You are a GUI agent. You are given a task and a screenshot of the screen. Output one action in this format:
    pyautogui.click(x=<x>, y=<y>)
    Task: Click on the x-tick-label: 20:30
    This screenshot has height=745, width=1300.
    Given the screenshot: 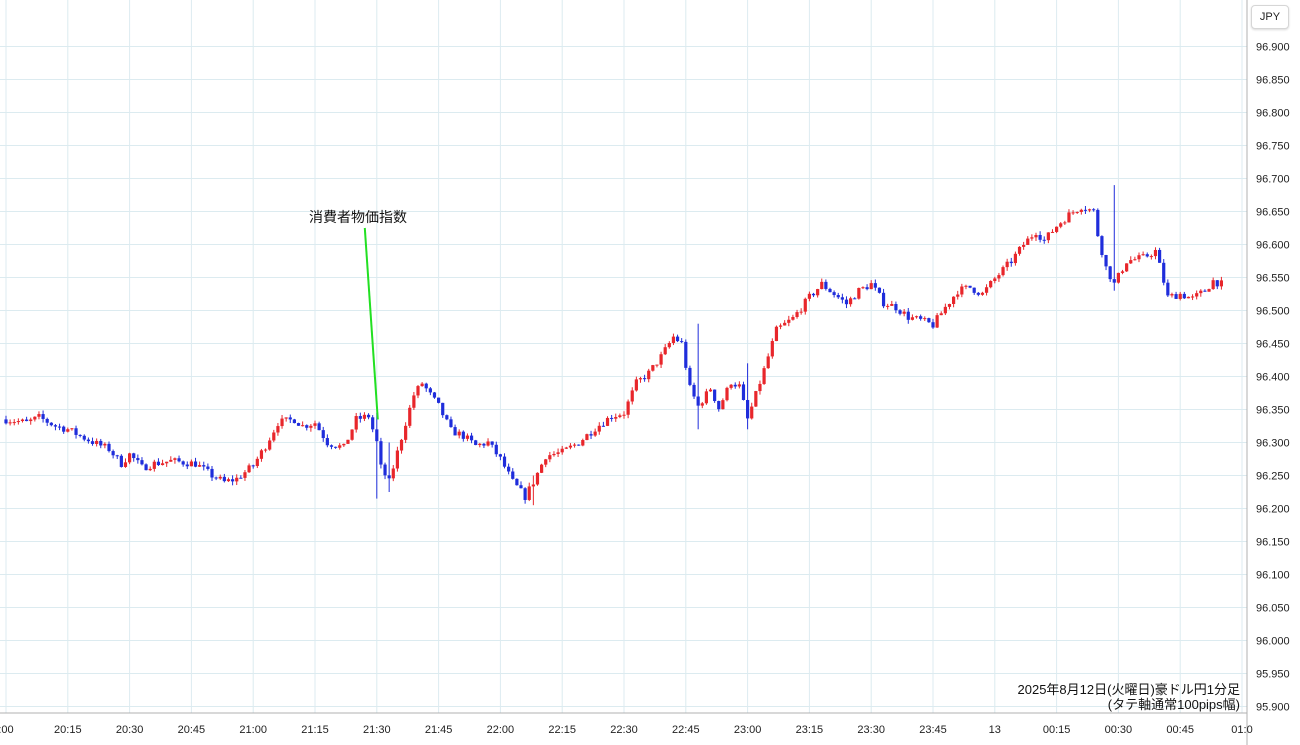 What is the action you would take?
    pyautogui.click(x=130, y=730)
    